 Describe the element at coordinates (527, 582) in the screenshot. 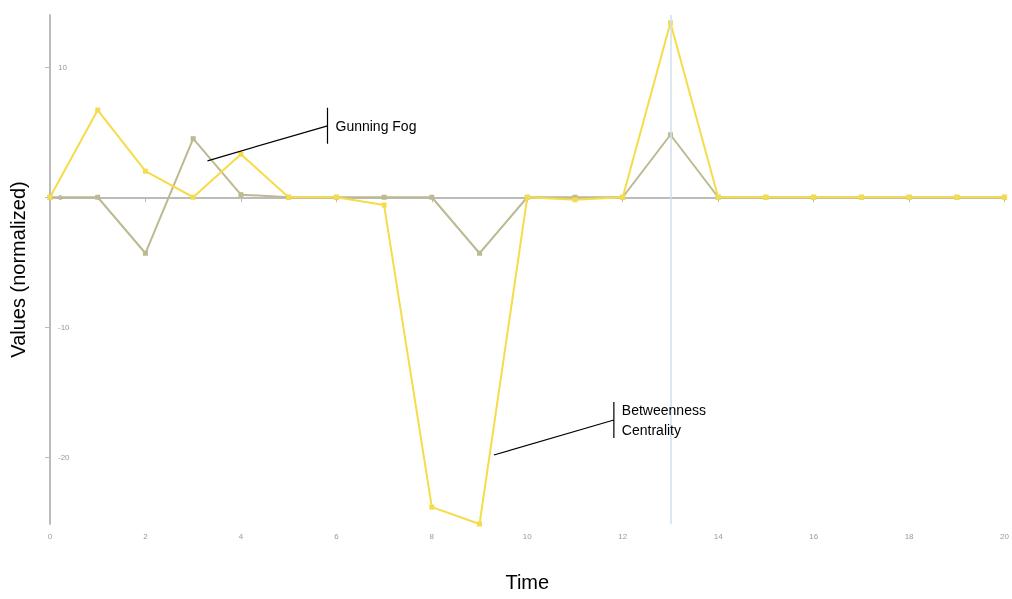

I see `x-axis-title: Time` at that location.